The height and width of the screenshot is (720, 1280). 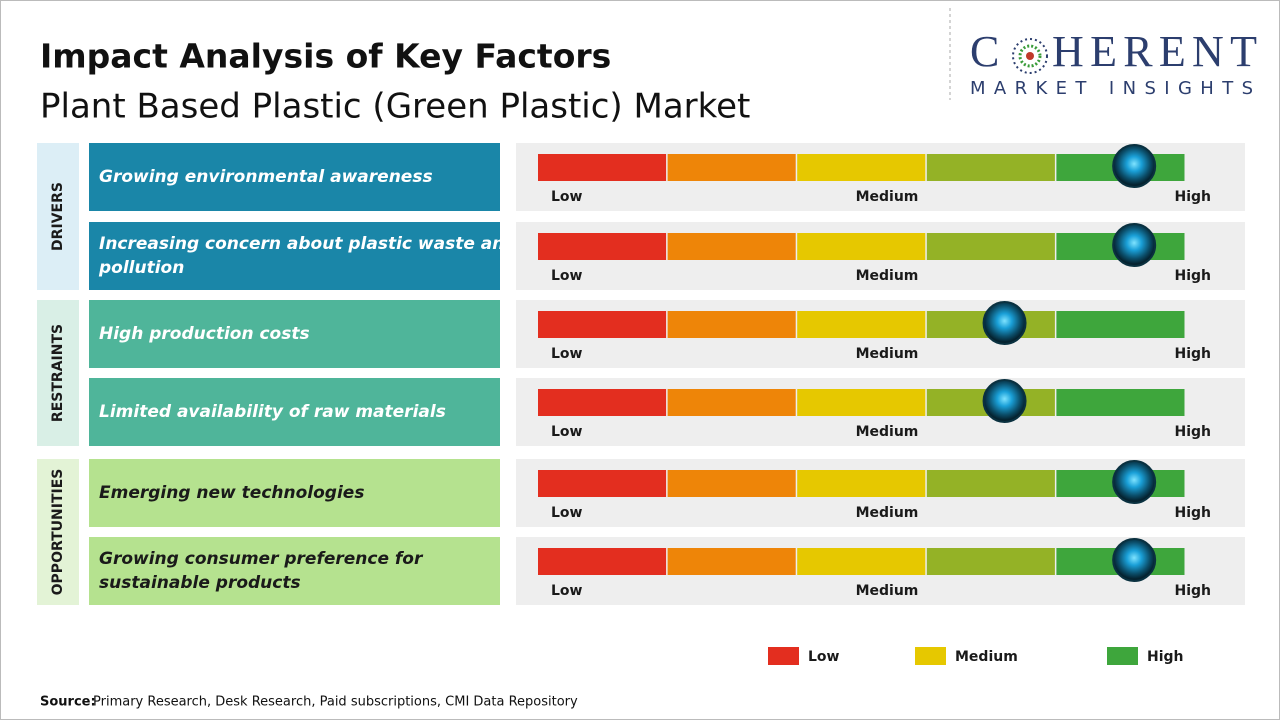 I want to click on factor-text: High production costs, so click(x=204, y=334).